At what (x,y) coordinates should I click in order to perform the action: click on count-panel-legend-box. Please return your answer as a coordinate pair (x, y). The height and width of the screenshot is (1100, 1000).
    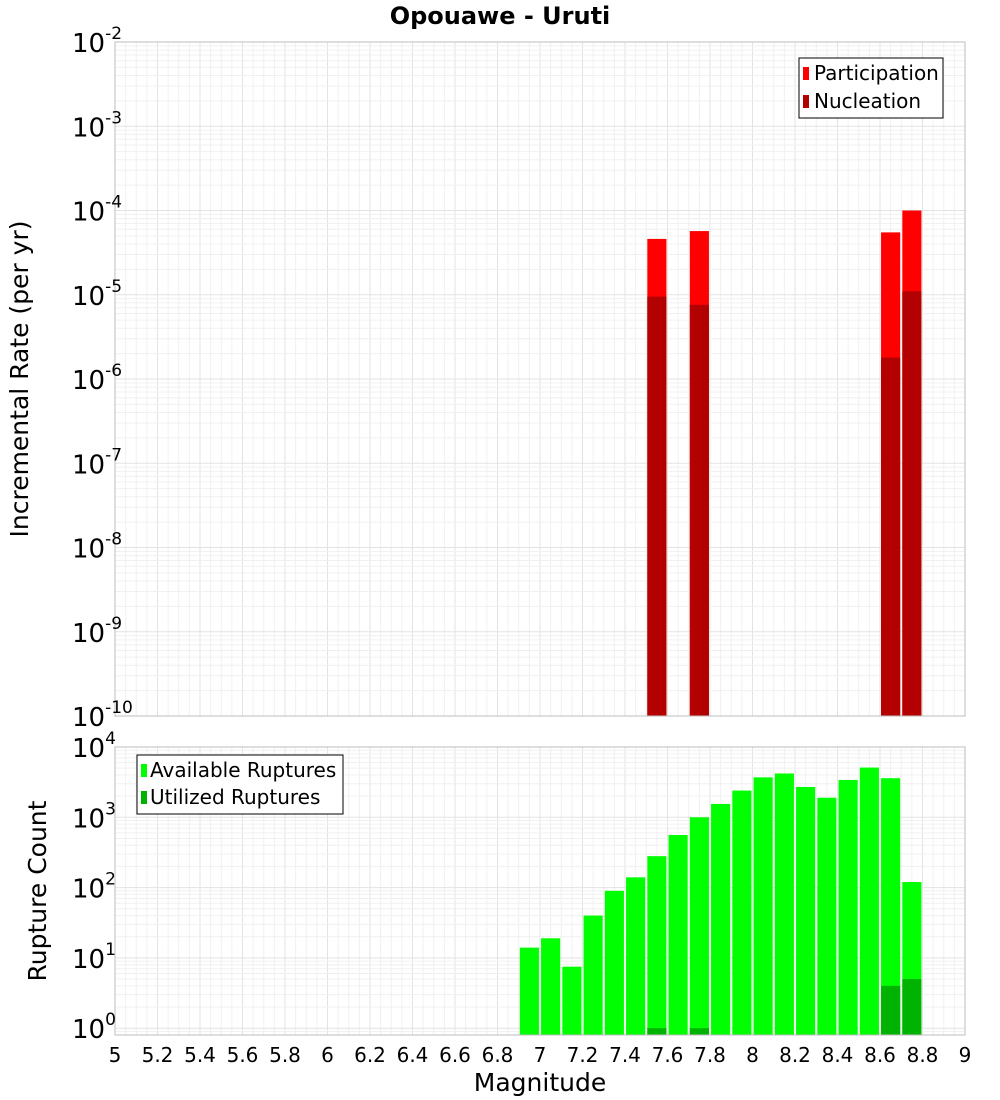
    Looking at the image, I should click on (240, 784).